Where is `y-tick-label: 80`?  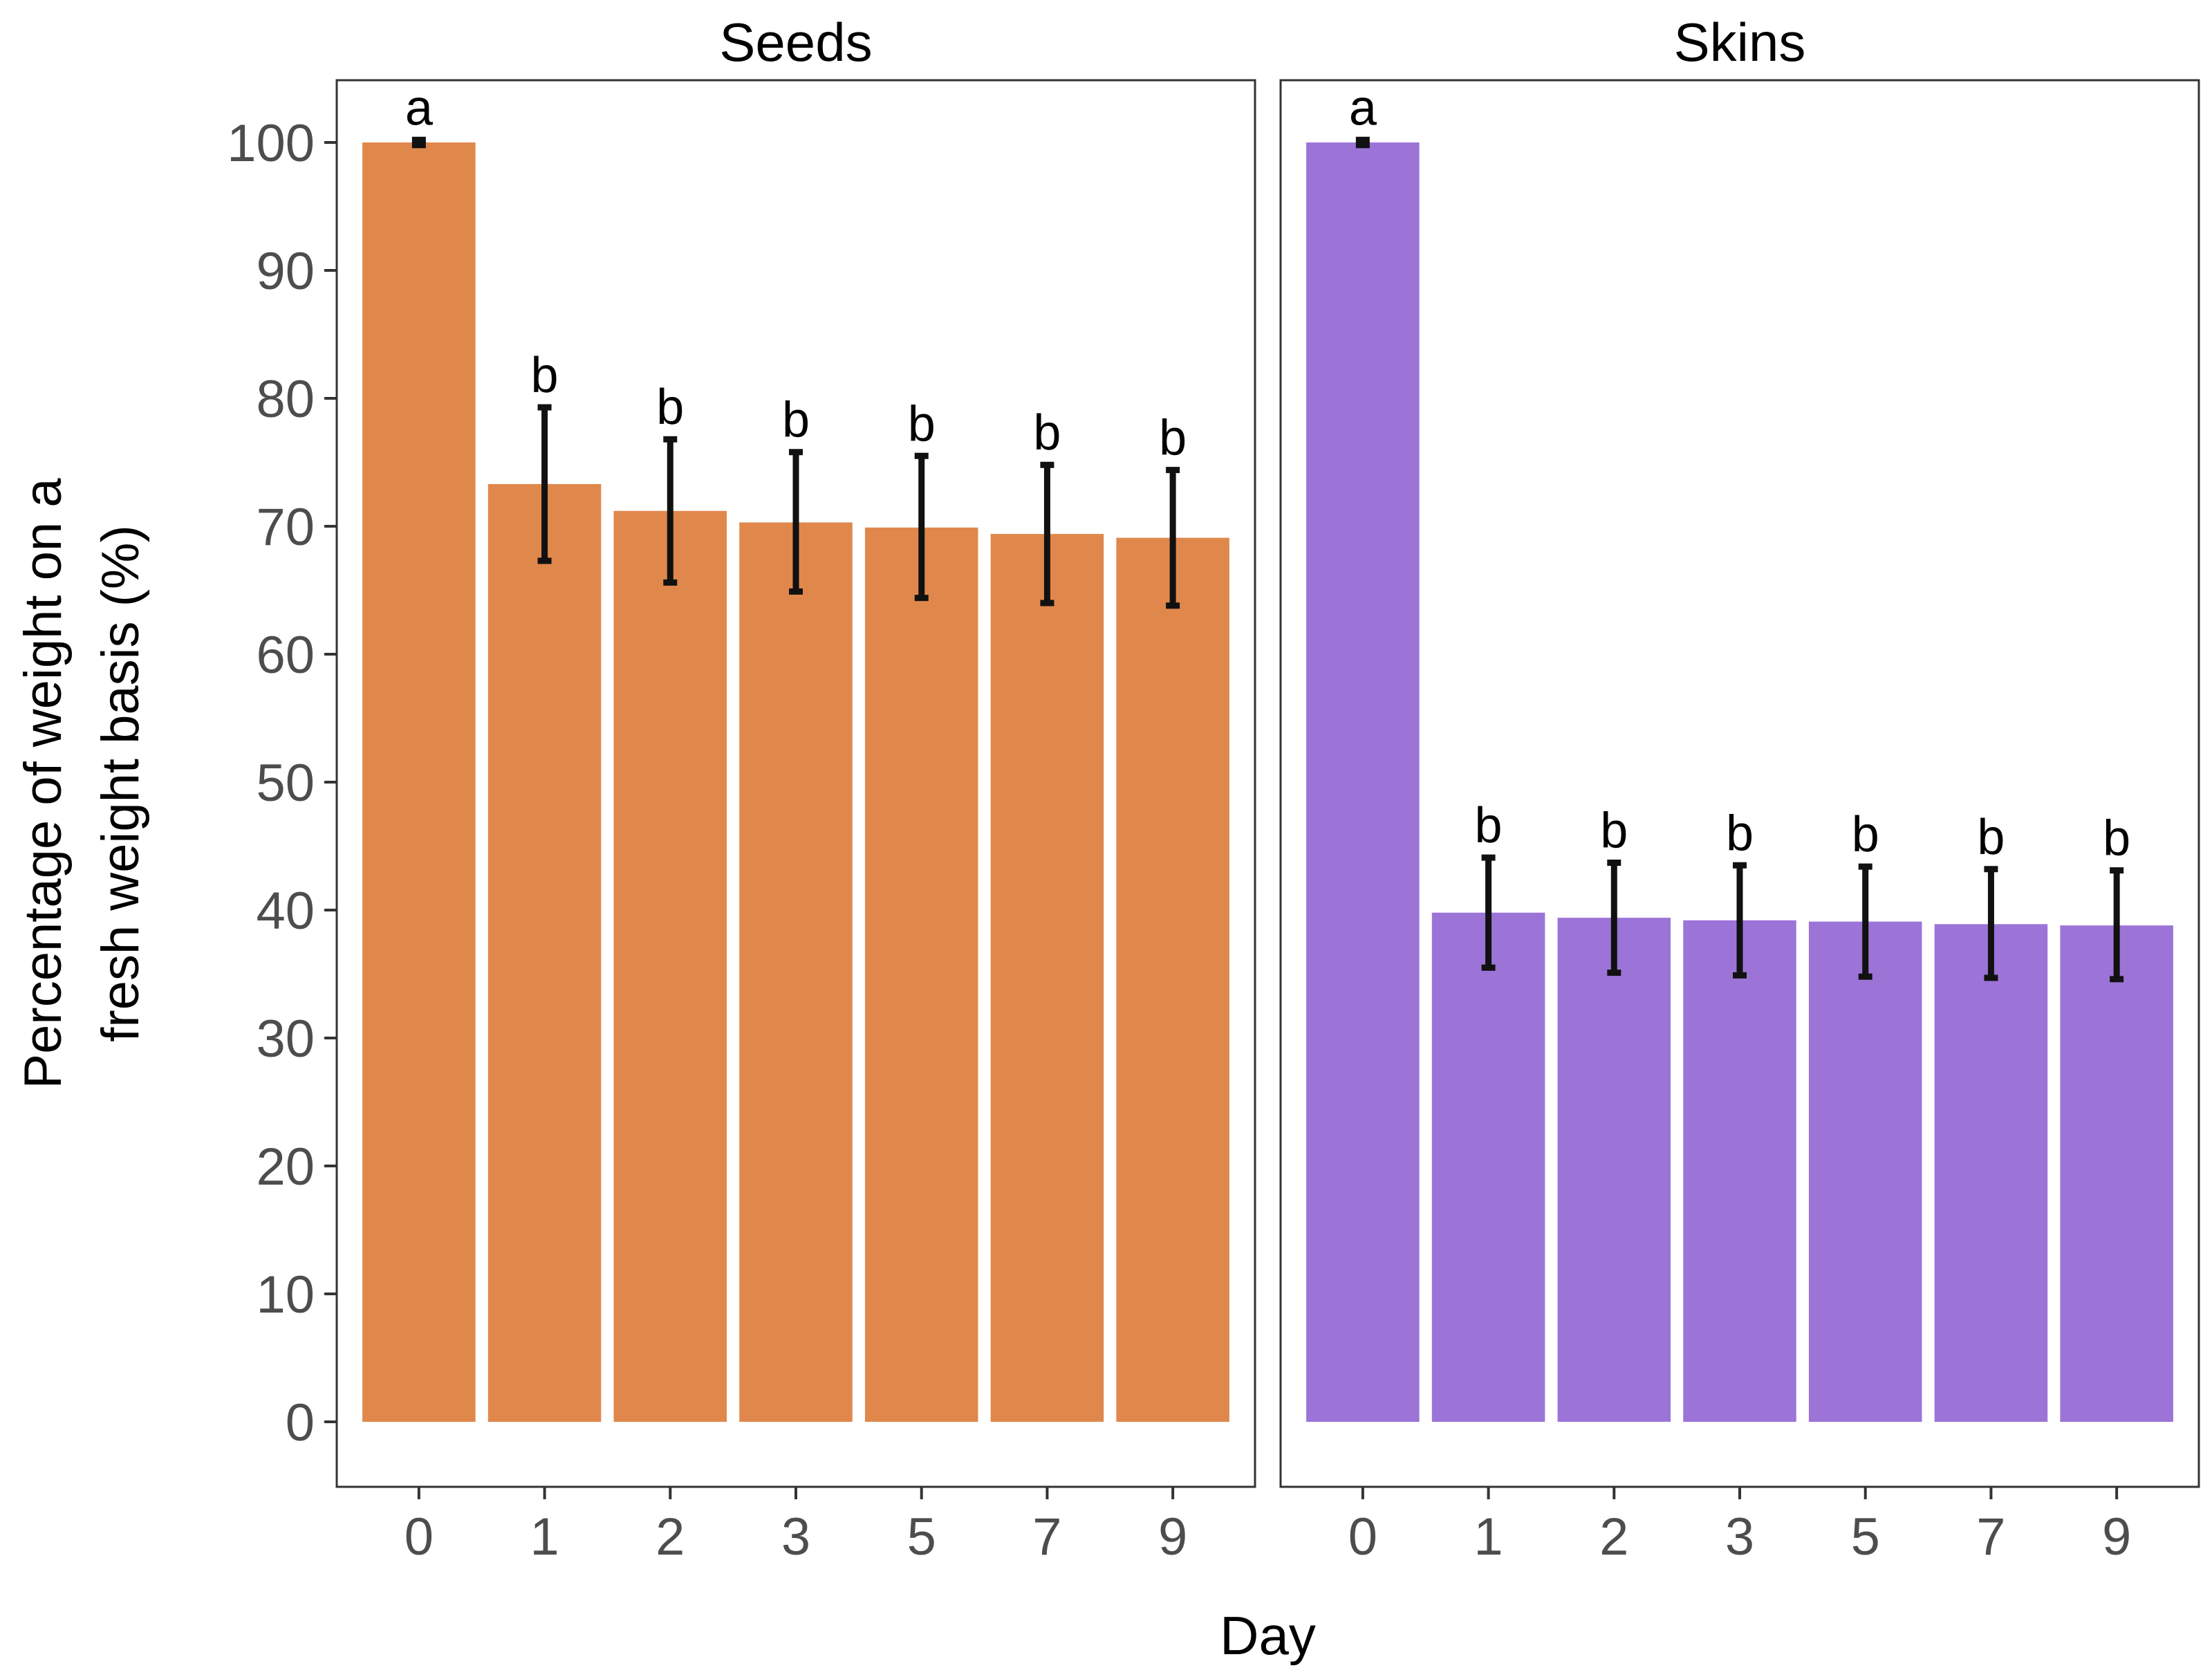
y-tick-label: 80 is located at coordinates (285, 400).